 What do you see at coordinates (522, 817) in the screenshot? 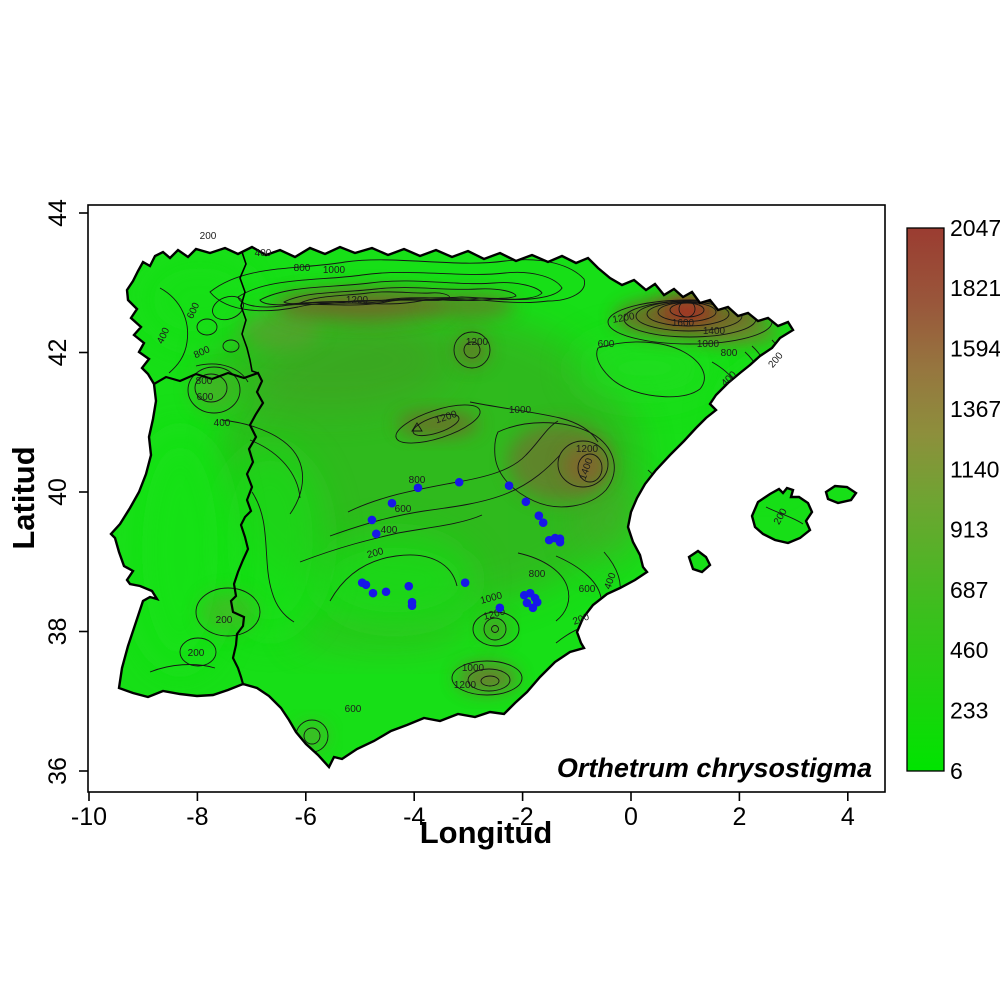
I see `x-tick-label: -2` at bounding box center [522, 817].